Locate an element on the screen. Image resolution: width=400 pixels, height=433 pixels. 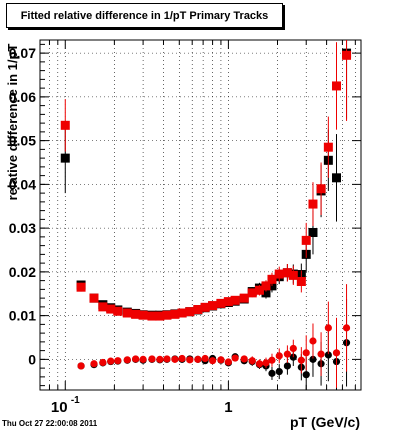
x-axis-label: pT (GeV/c) is located at coordinates (325, 422).